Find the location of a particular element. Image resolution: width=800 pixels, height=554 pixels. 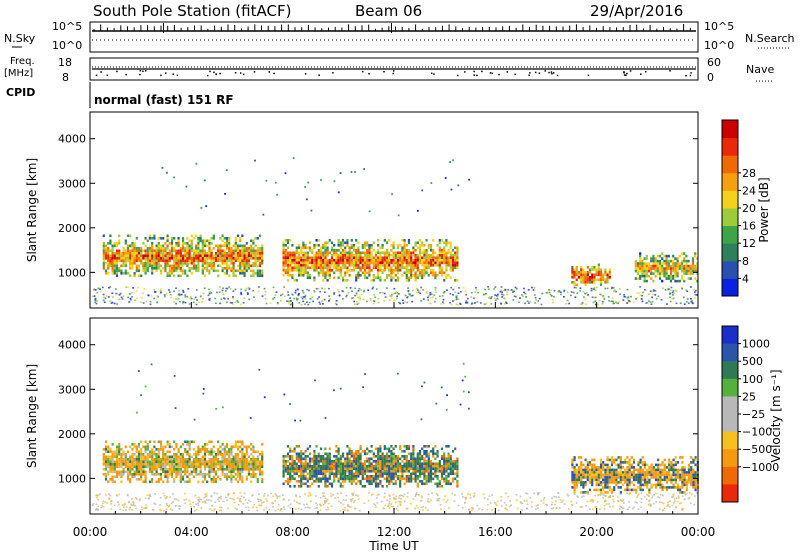

nsky-label: N.Sky is located at coordinates (20, 38).